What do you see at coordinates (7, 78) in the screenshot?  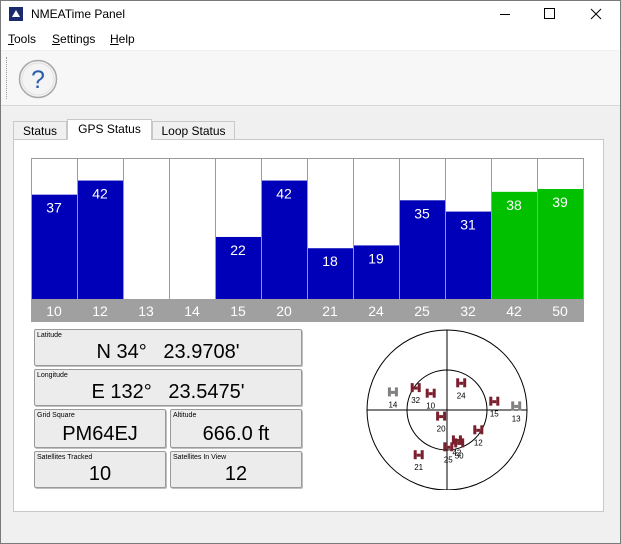 I see `toolbar-grip` at bounding box center [7, 78].